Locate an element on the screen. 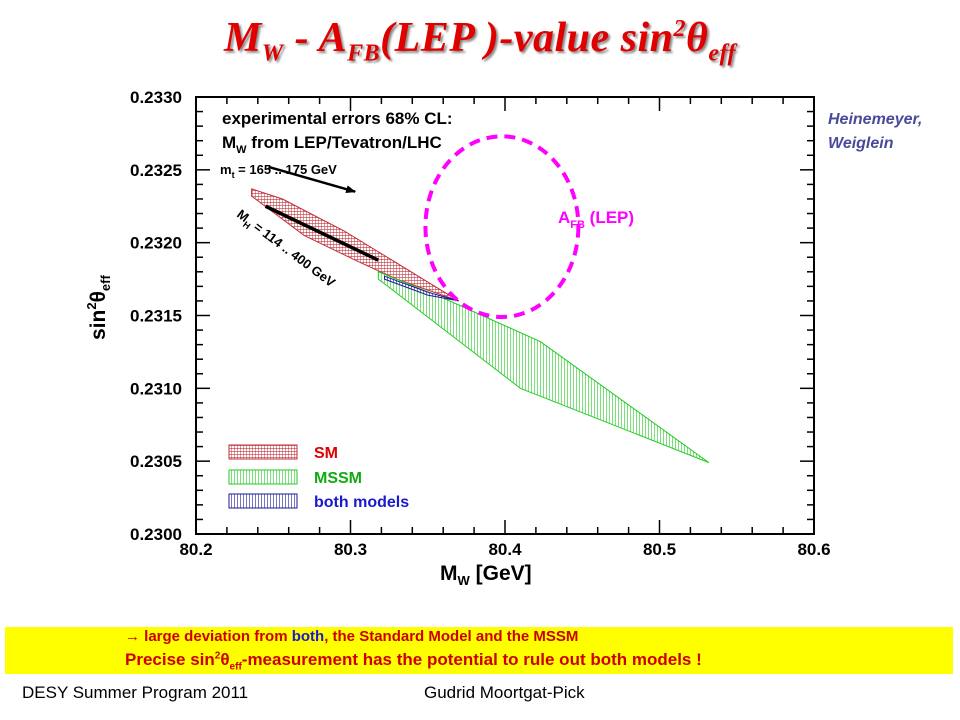  legend-swatch-sm is located at coordinates (263, 452).